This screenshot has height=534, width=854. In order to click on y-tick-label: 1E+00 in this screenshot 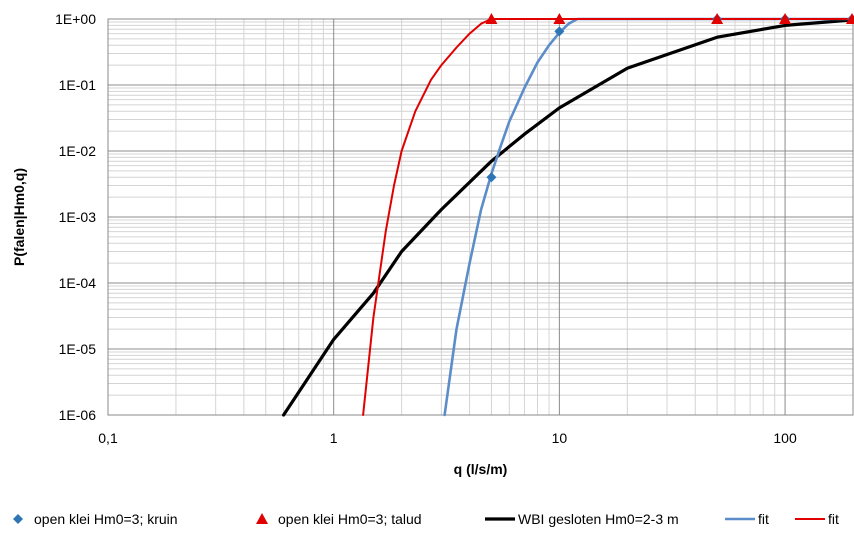, I will do `click(75, 19)`.